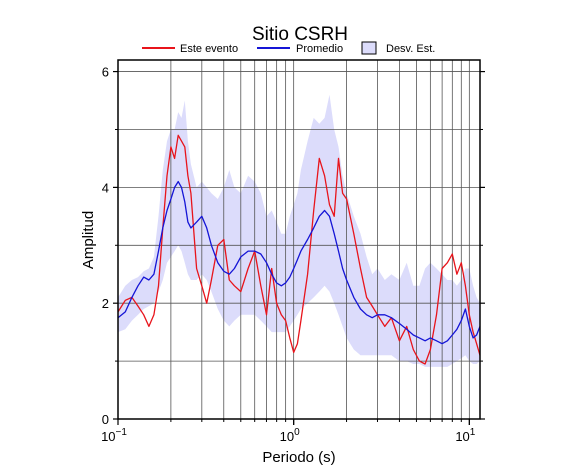 This screenshot has width=586, height=475. I want to click on y-axis-label: Amplitud, so click(88, 240).